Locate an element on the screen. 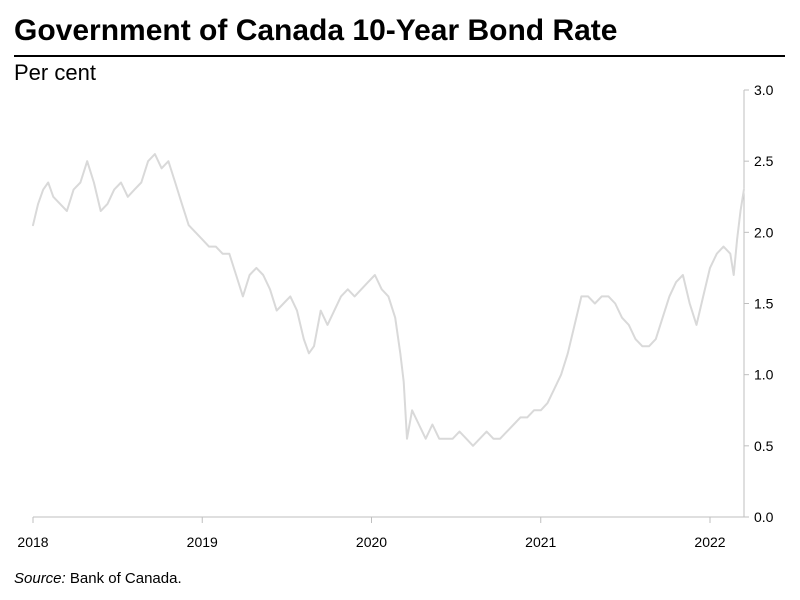 Image resolution: width=800 pixels, height=600 pixels. x-tick-label: 2018 is located at coordinates (32, 542).